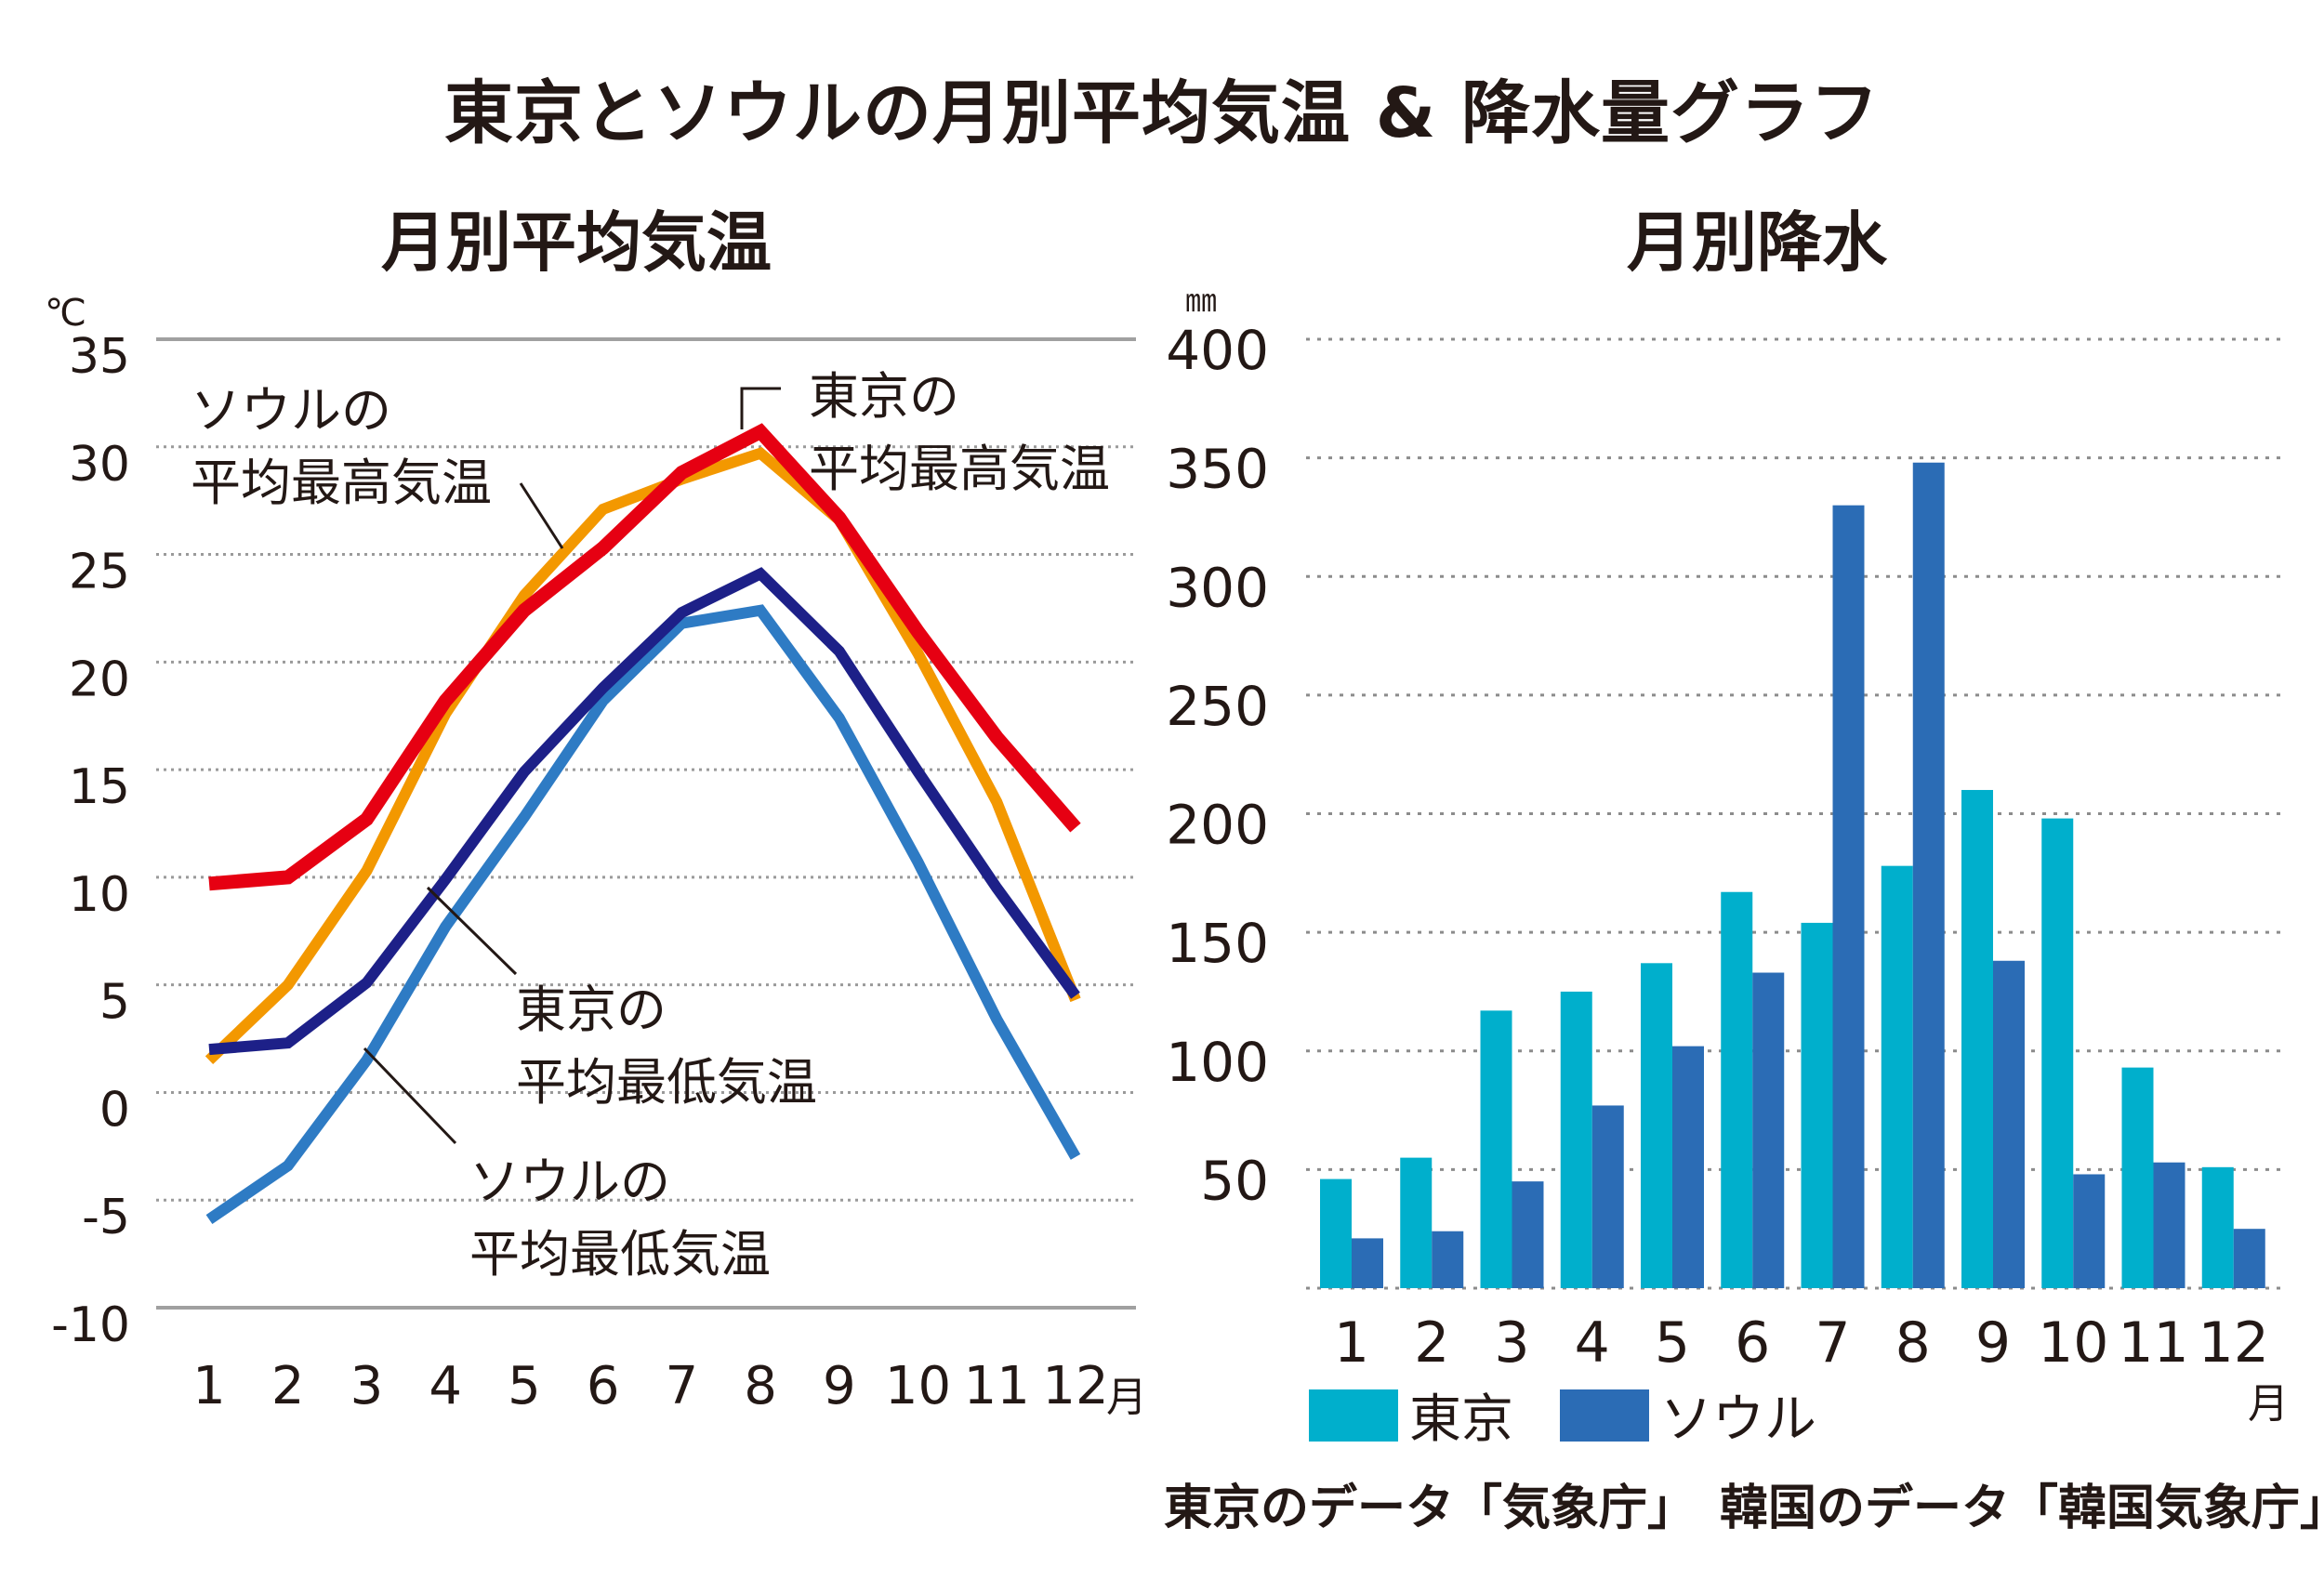  What do you see at coordinates (1351, 1343) in the screenshot?
I see `rain-x-tick: 1` at bounding box center [1351, 1343].